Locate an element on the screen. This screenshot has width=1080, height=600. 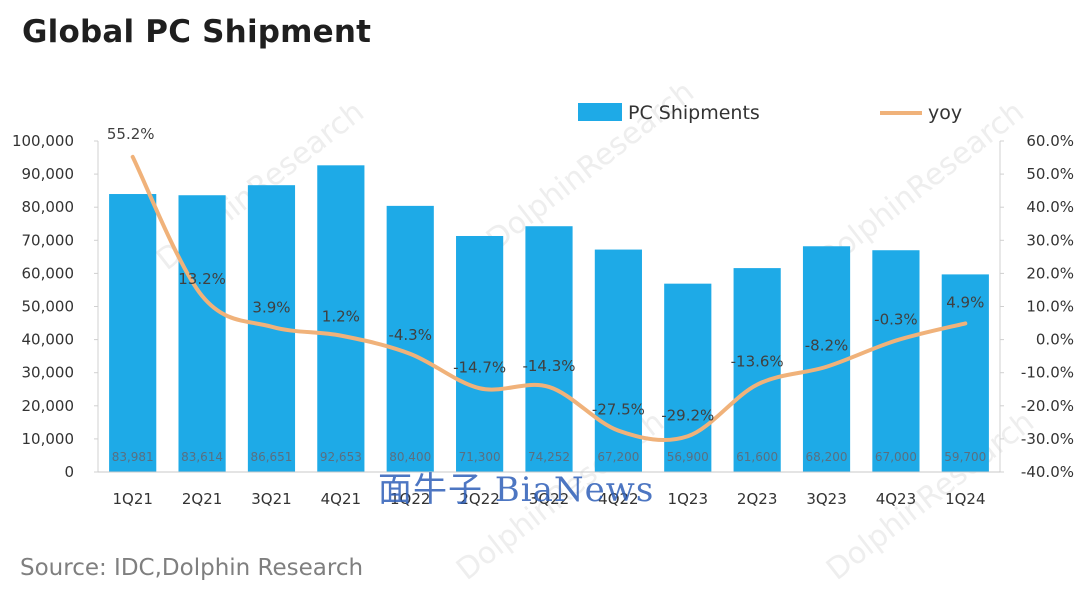
y-tick-label-left: 0 is located at coordinates (69, 472).